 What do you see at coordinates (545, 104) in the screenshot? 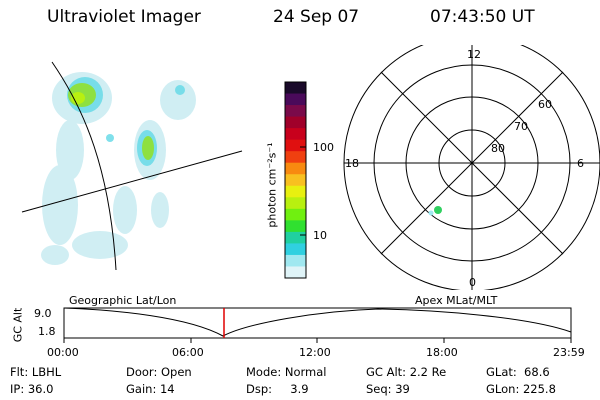
I see `lat-label-60: 60` at bounding box center [545, 104].